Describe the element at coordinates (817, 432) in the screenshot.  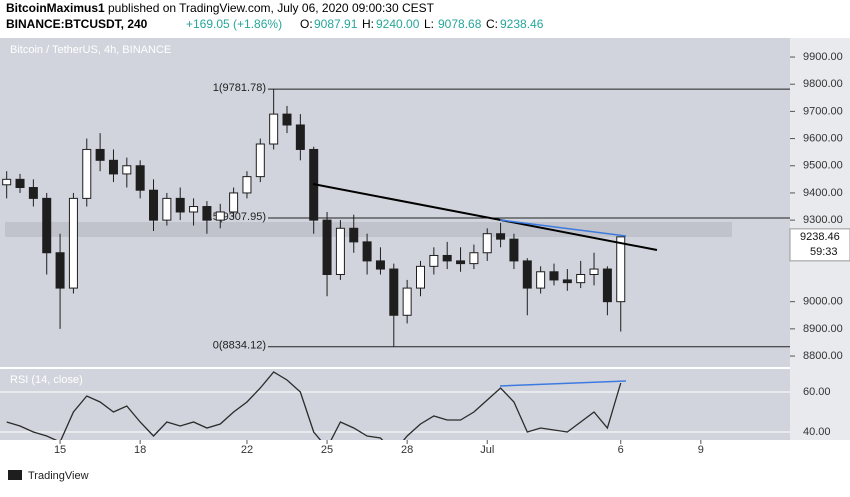
I see `rsi-tick-label: 40.00` at that location.